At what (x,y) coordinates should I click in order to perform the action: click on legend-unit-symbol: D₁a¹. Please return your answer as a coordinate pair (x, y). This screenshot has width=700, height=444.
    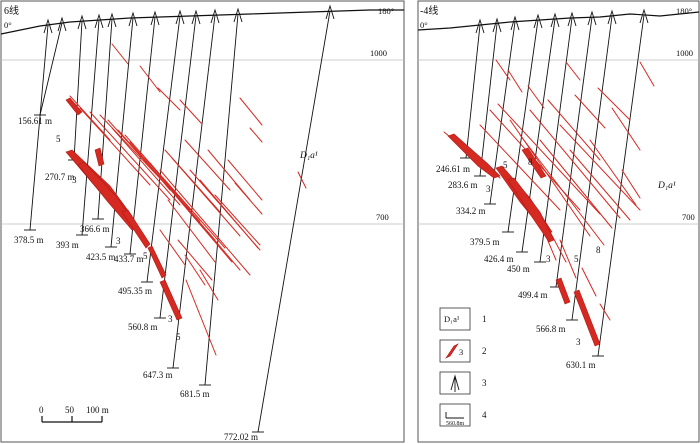
    Looking at the image, I should click on (452, 319).